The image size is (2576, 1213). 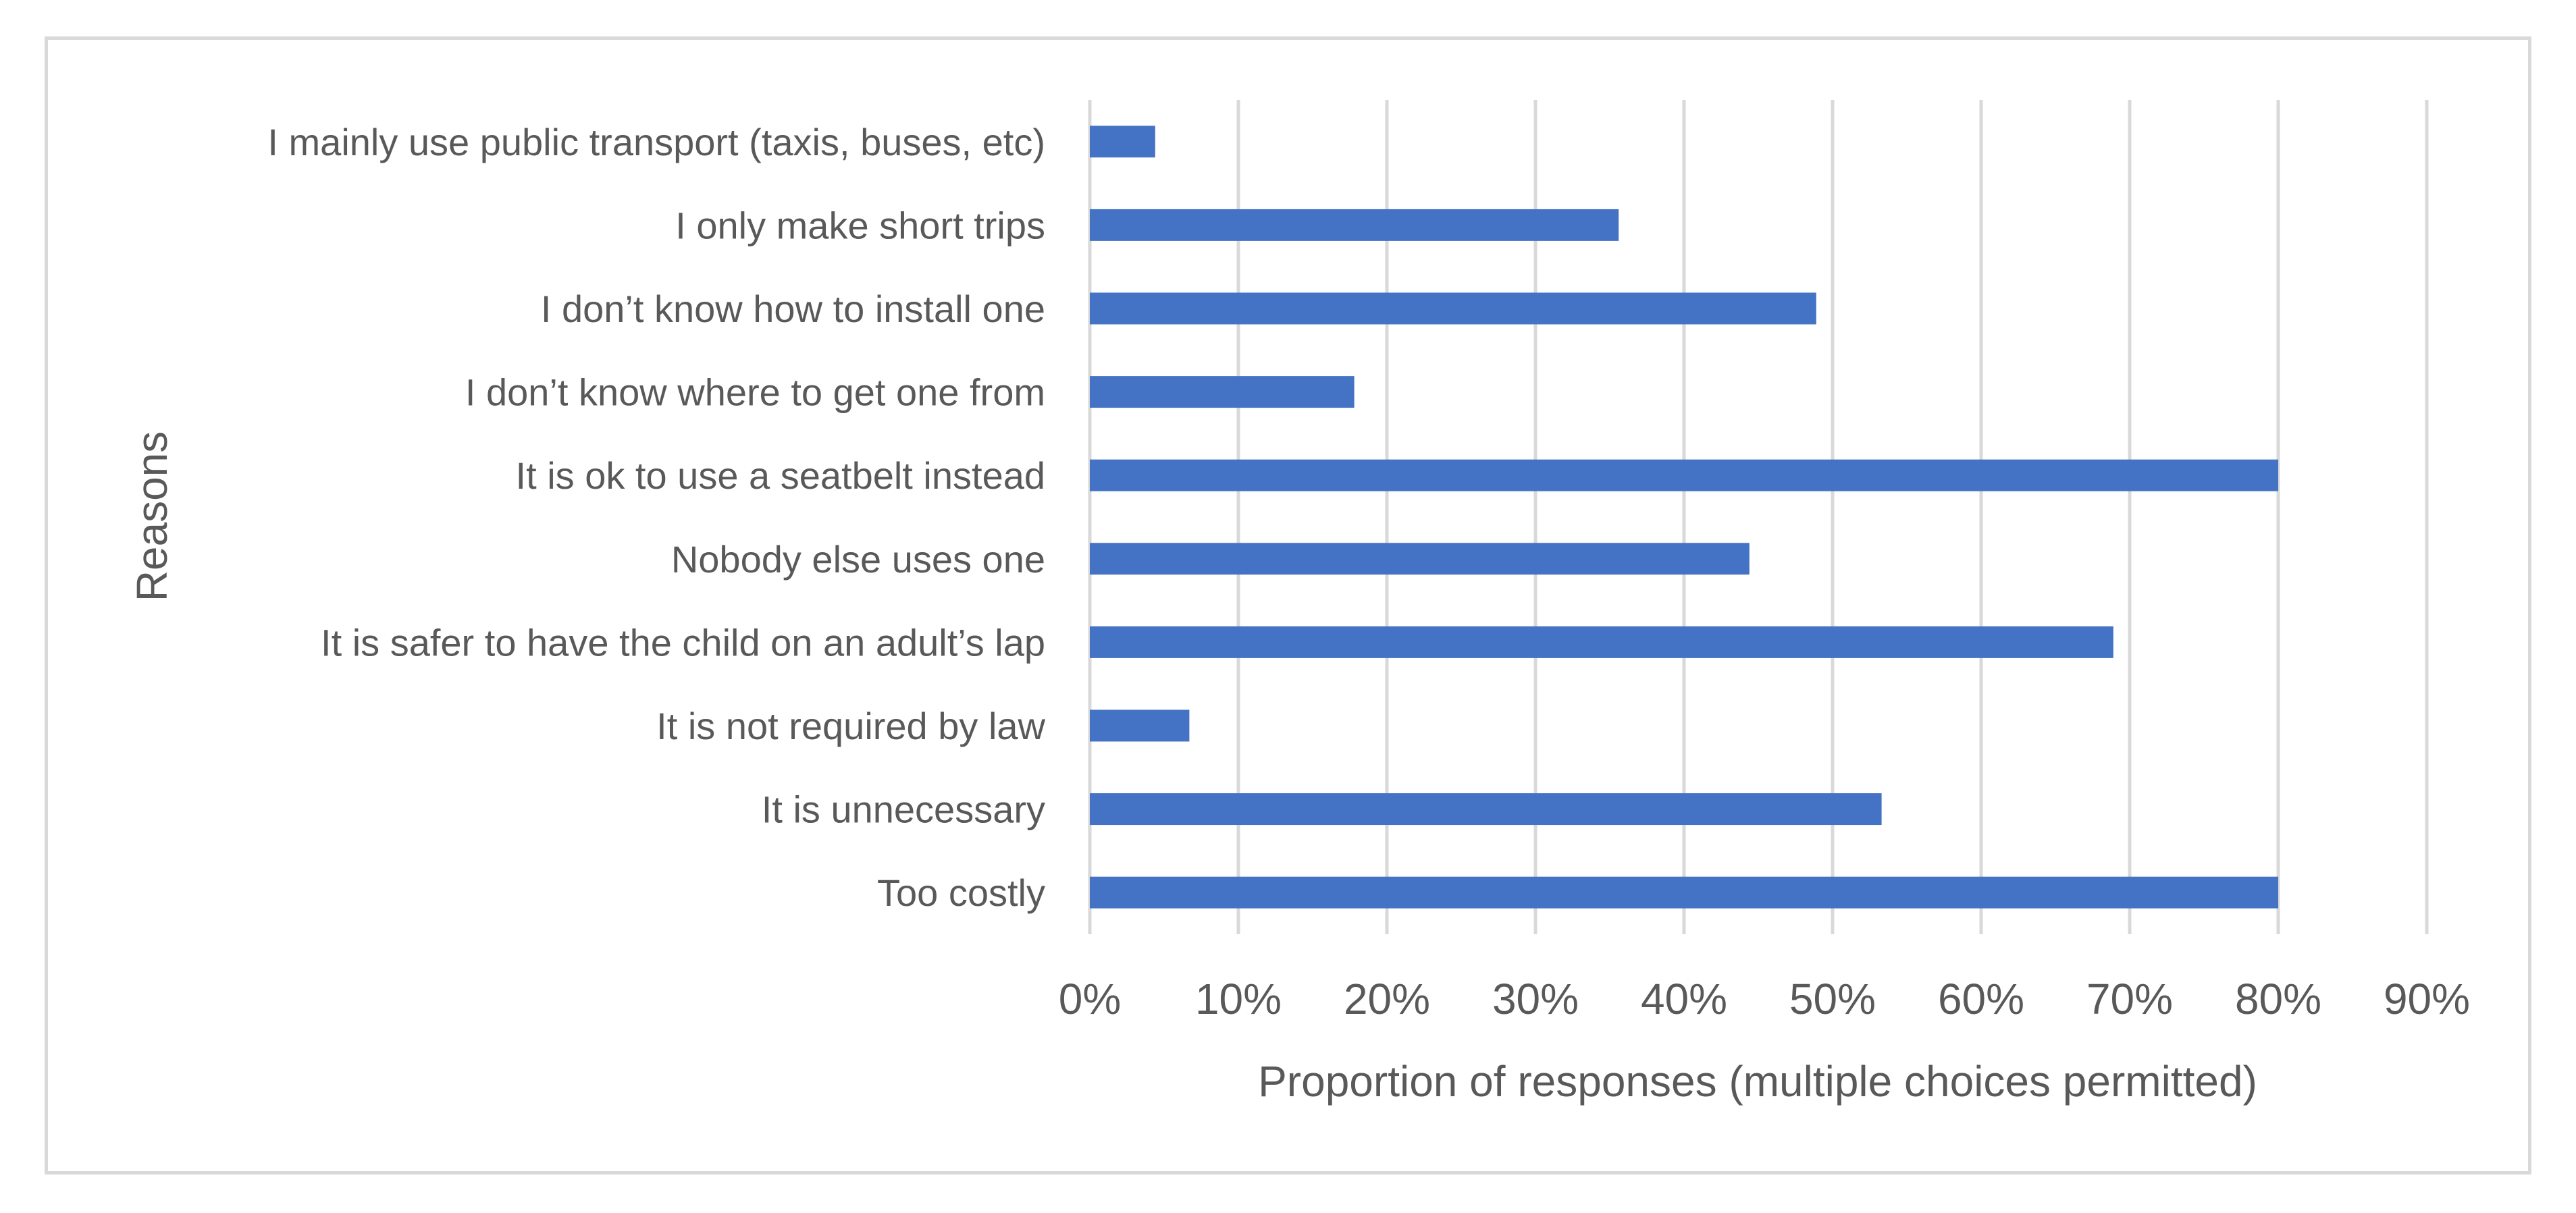 What do you see at coordinates (904, 809) in the screenshot?
I see `category-label: It is unnecessary` at bounding box center [904, 809].